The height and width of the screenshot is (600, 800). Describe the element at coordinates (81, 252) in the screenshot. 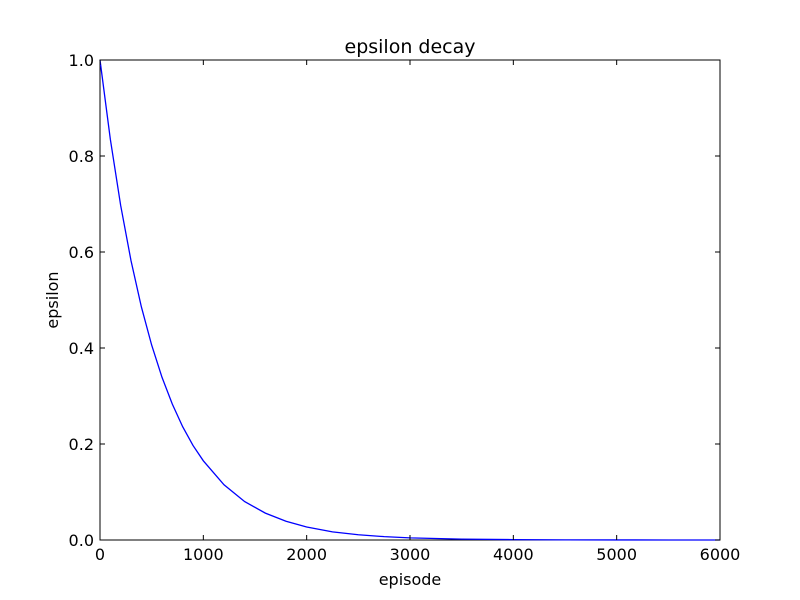

I see `y-tick-label: 0.6` at that location.